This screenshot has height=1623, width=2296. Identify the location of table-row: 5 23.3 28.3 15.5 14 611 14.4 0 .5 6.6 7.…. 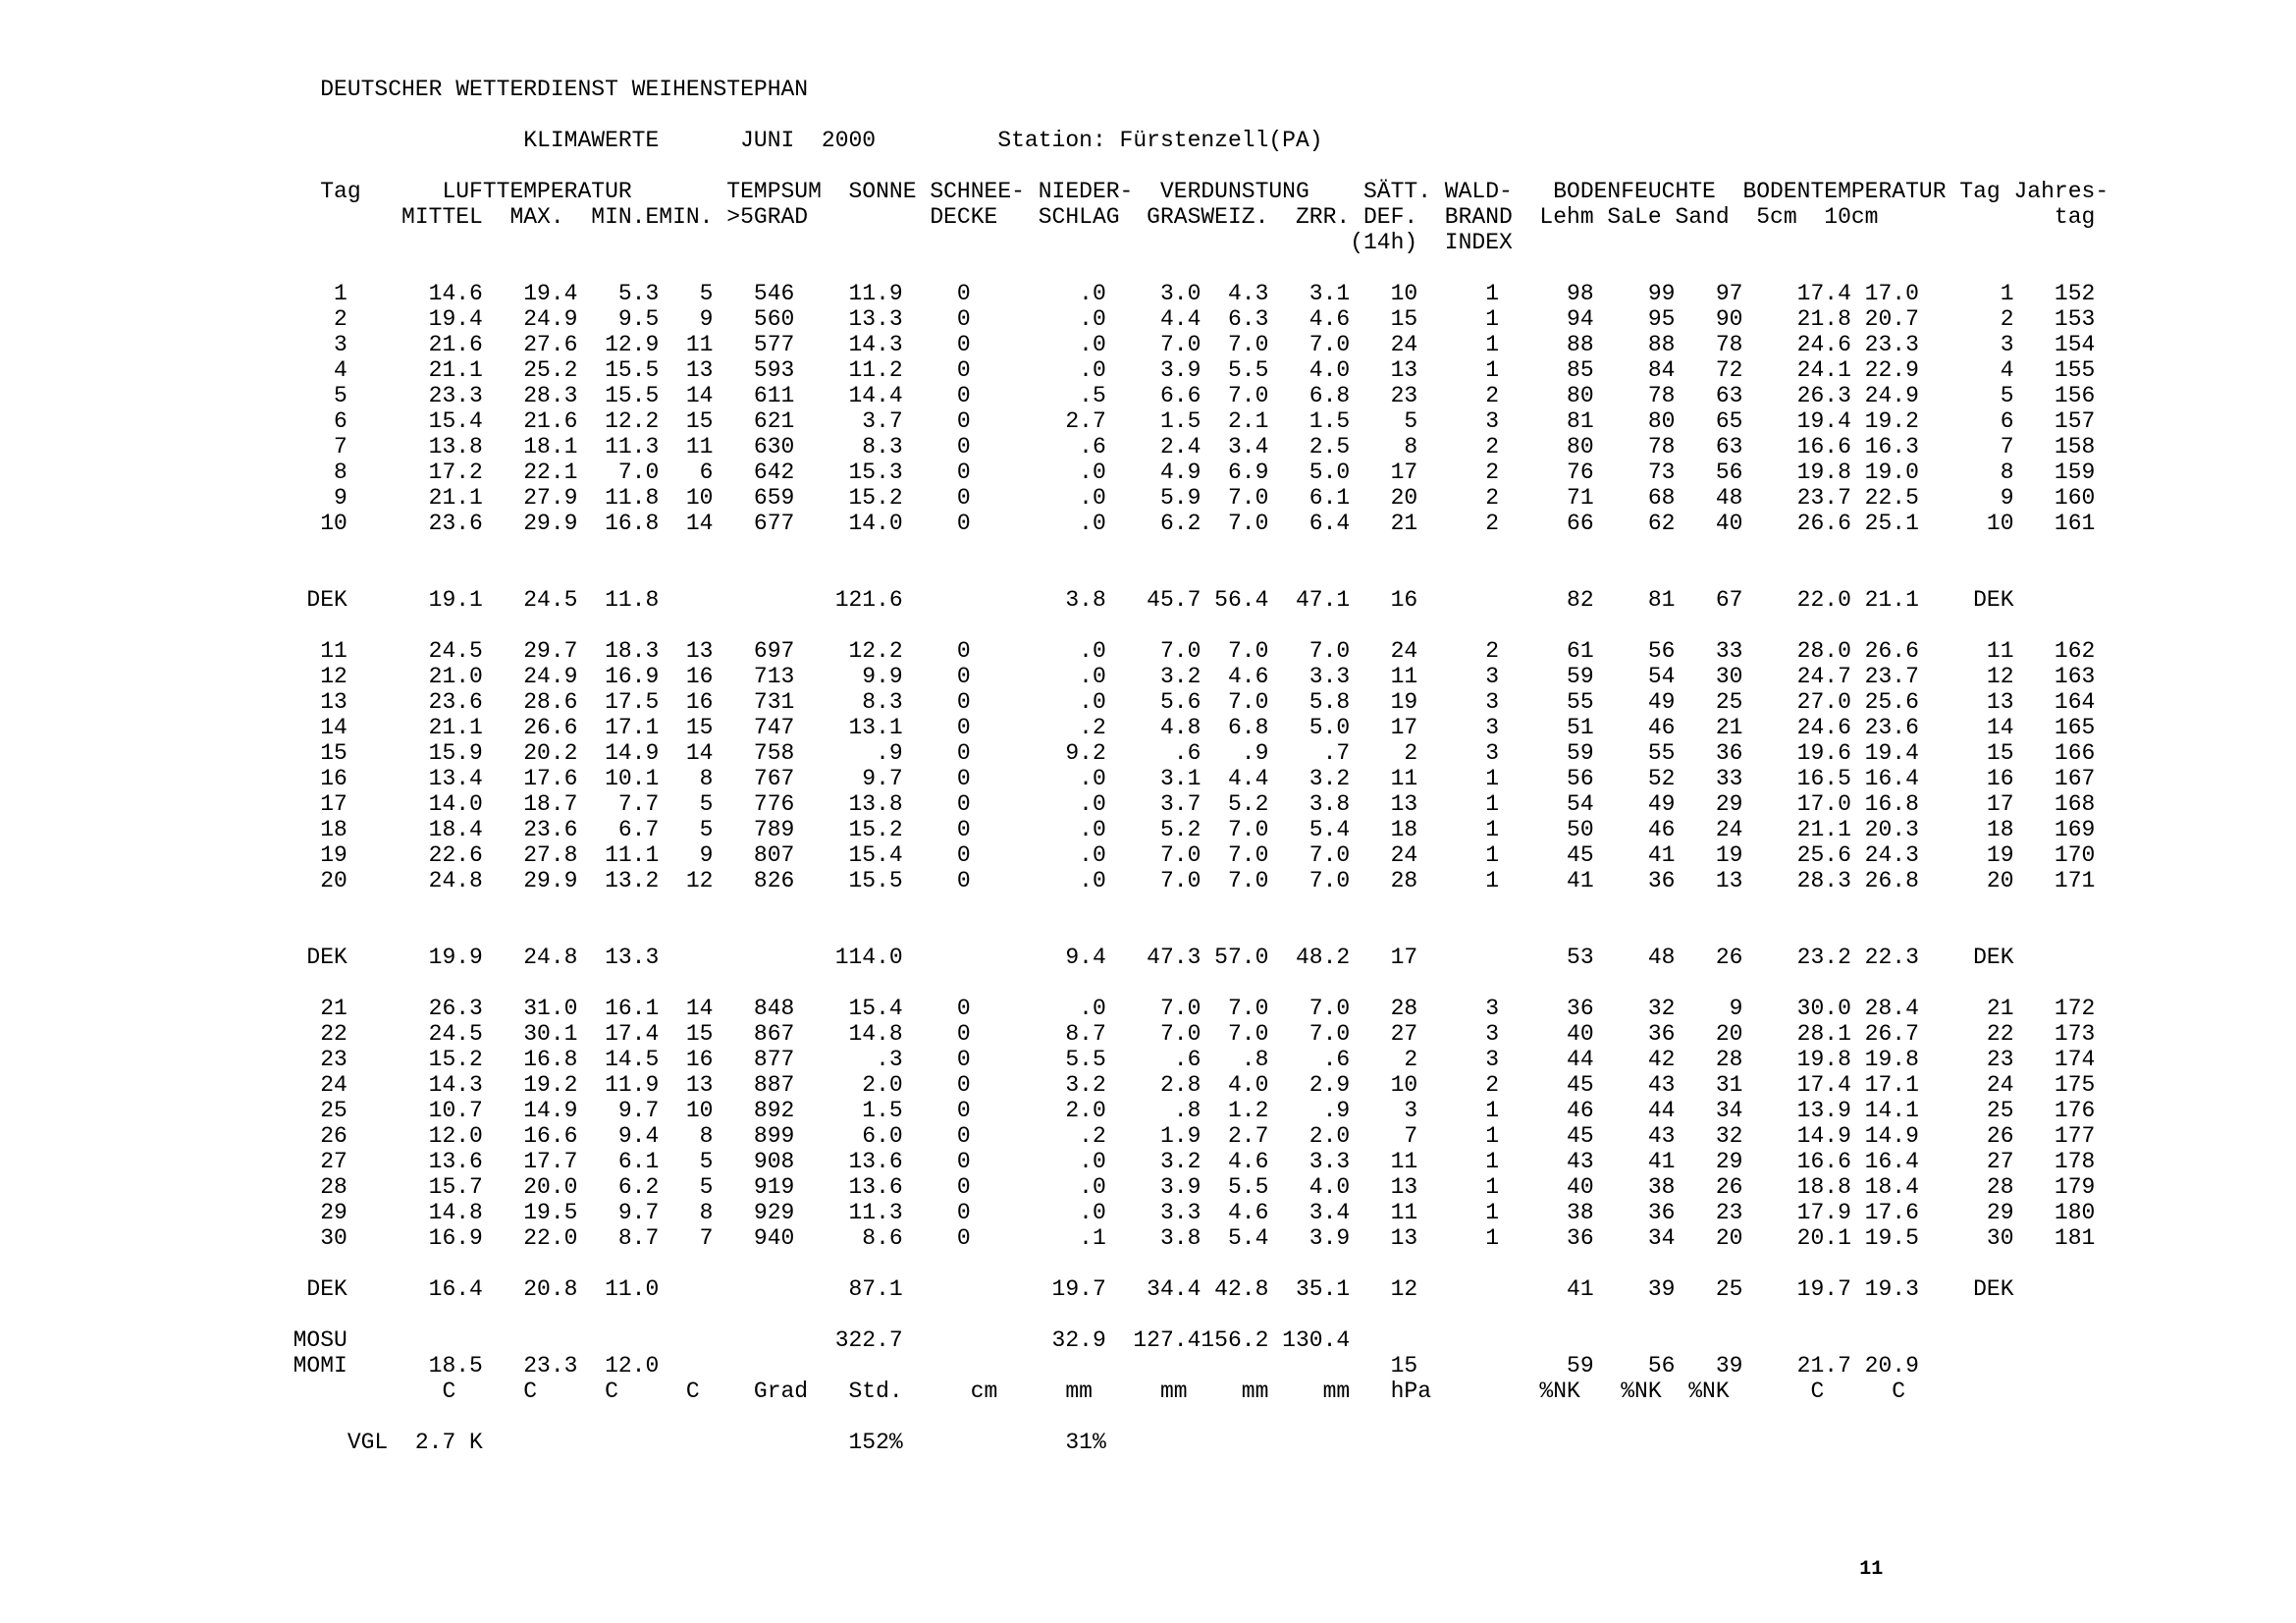
(1147, 396).